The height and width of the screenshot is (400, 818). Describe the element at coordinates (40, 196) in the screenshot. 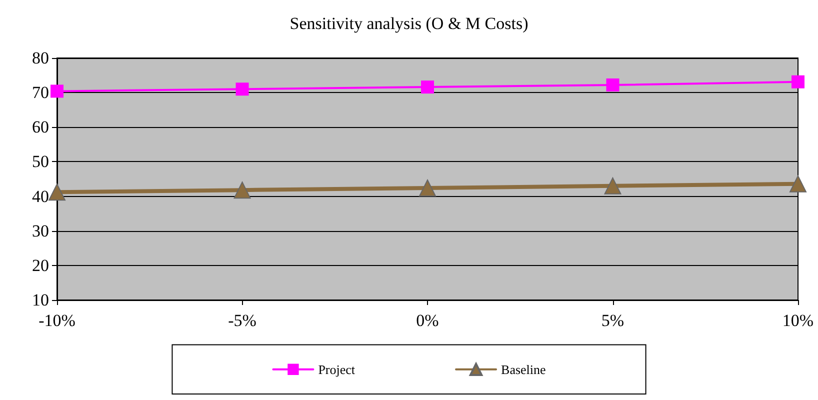

I see `y-tick-label: 40` at that location.